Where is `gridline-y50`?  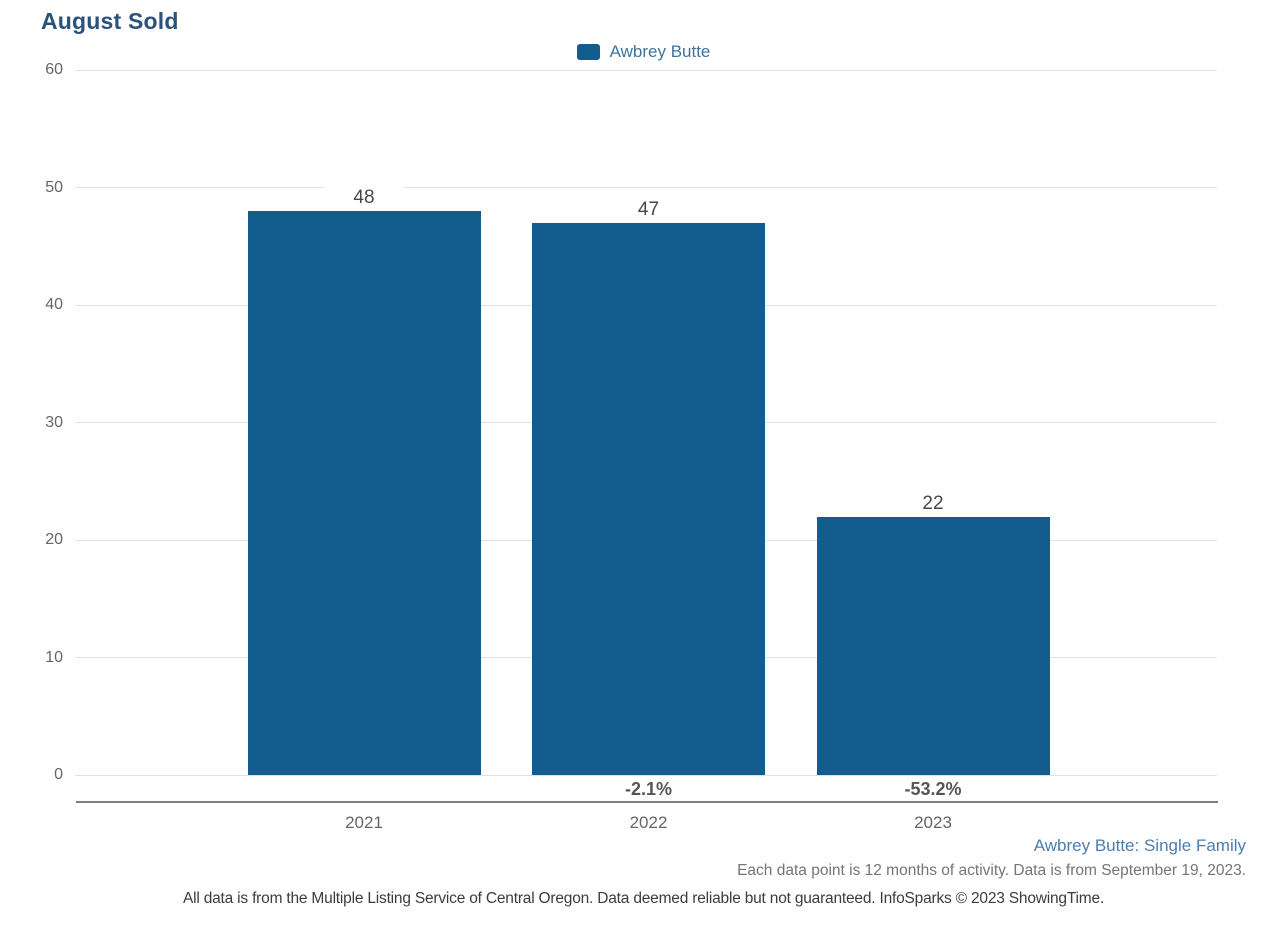 gridline-y50 is located at coordinates (646, 187).